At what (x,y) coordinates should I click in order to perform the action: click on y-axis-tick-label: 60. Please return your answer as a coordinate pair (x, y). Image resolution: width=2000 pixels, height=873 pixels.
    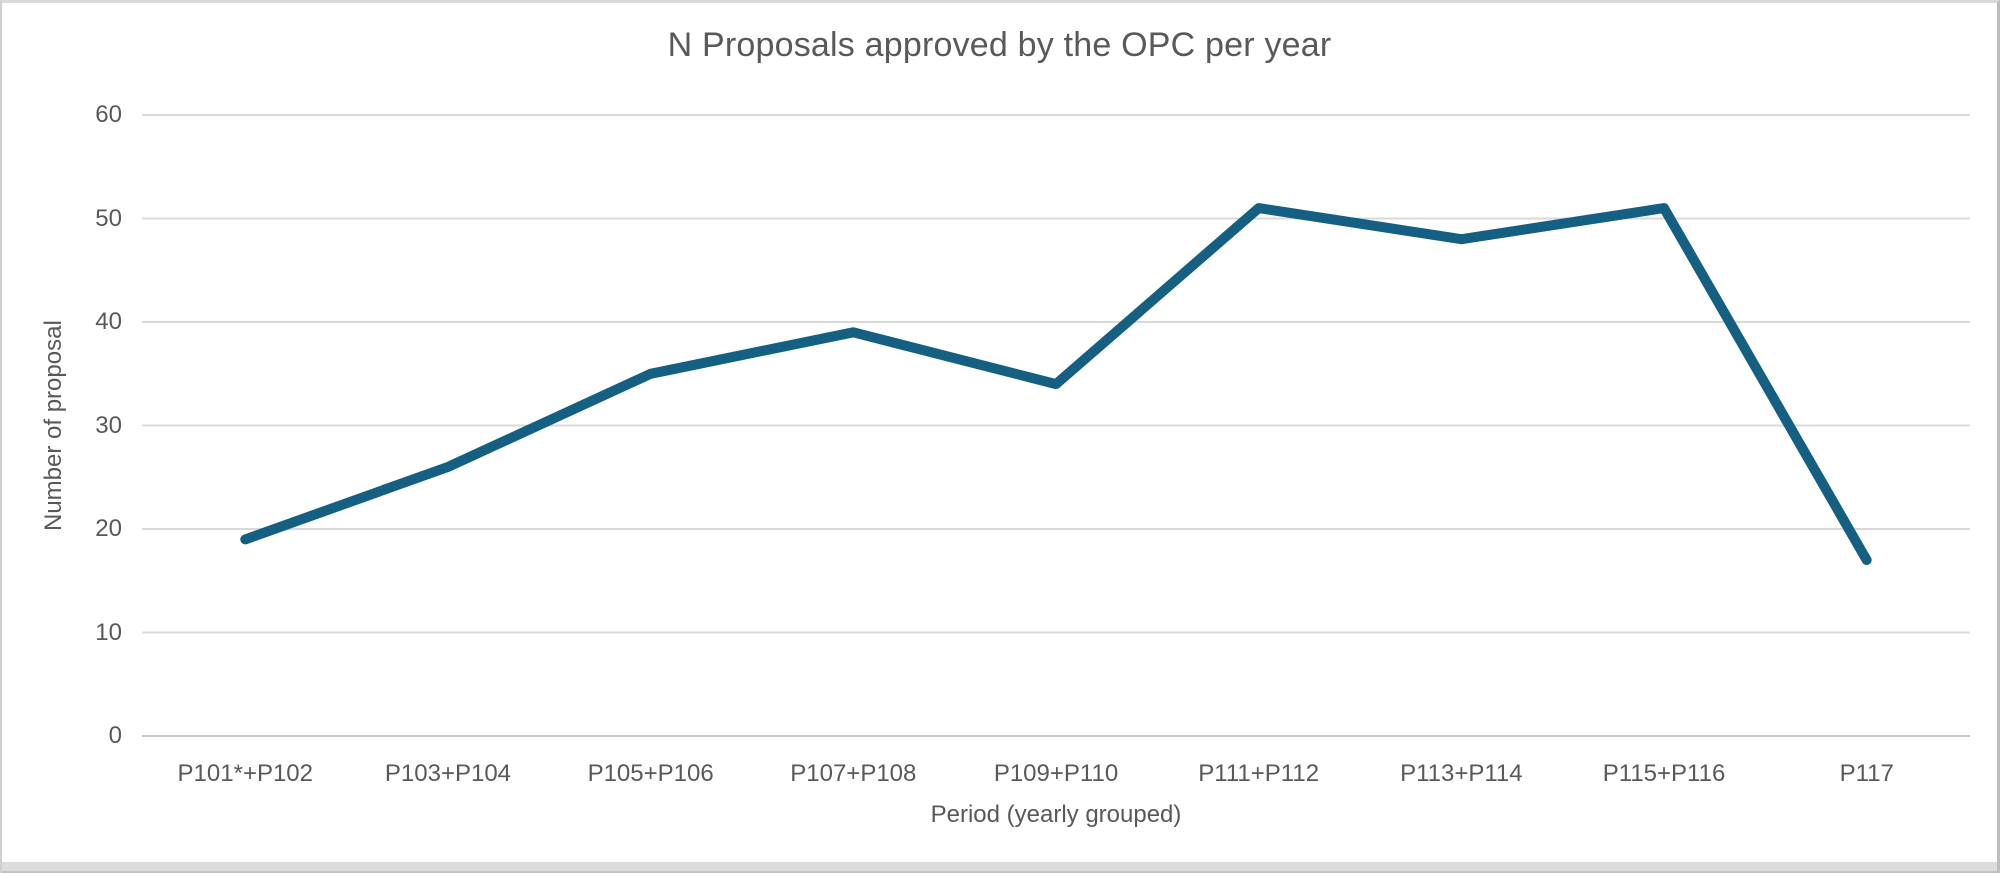
    Looking at the image, I should click on (108, 114).